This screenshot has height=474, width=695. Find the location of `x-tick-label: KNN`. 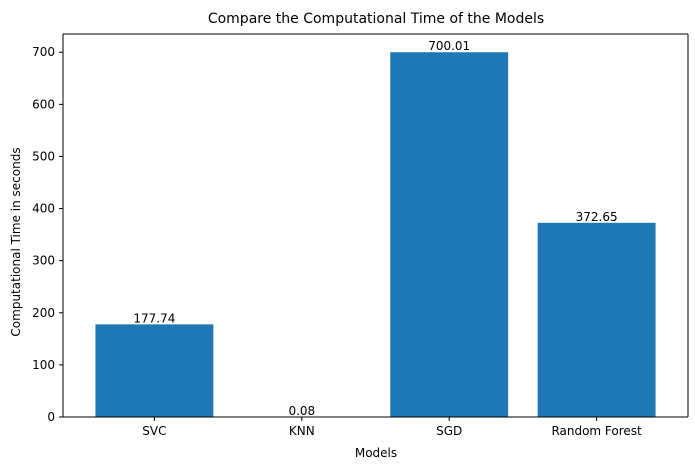

x-tick-label: KNN is located at coordinates (302, 431).